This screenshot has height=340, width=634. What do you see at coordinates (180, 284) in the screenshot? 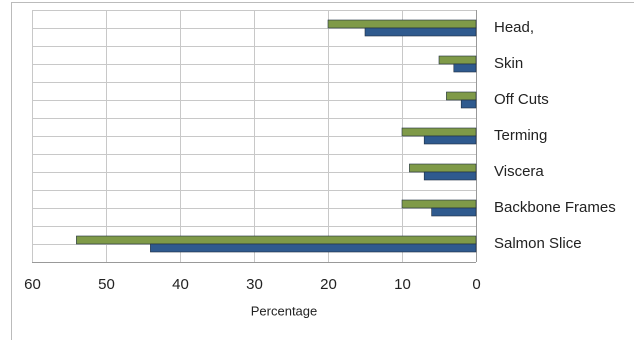
I see `x-tick-label: 40` at bounding box center [180, 284].